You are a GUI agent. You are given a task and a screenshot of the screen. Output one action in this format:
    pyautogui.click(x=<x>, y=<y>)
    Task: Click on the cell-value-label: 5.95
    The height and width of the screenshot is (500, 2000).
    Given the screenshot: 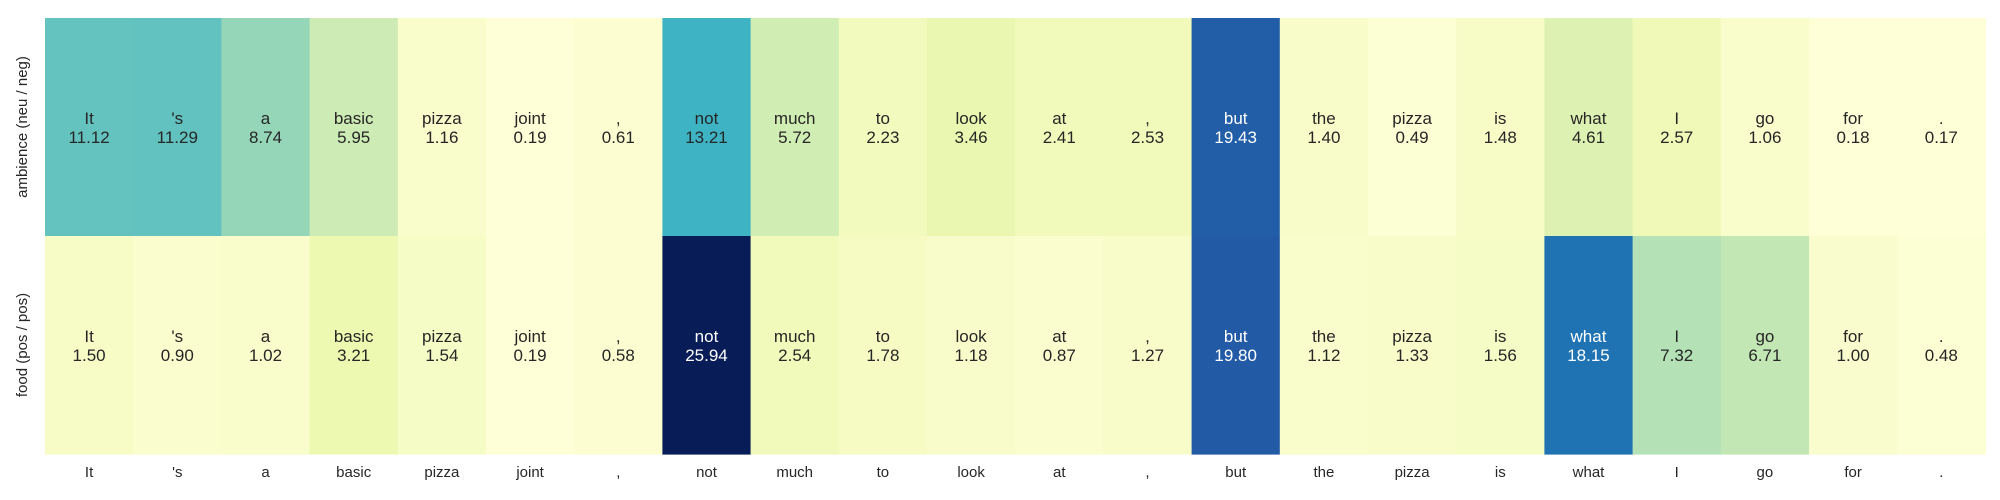 What is the action you would take?
    pyautogui.click(x=353, y=137)
    